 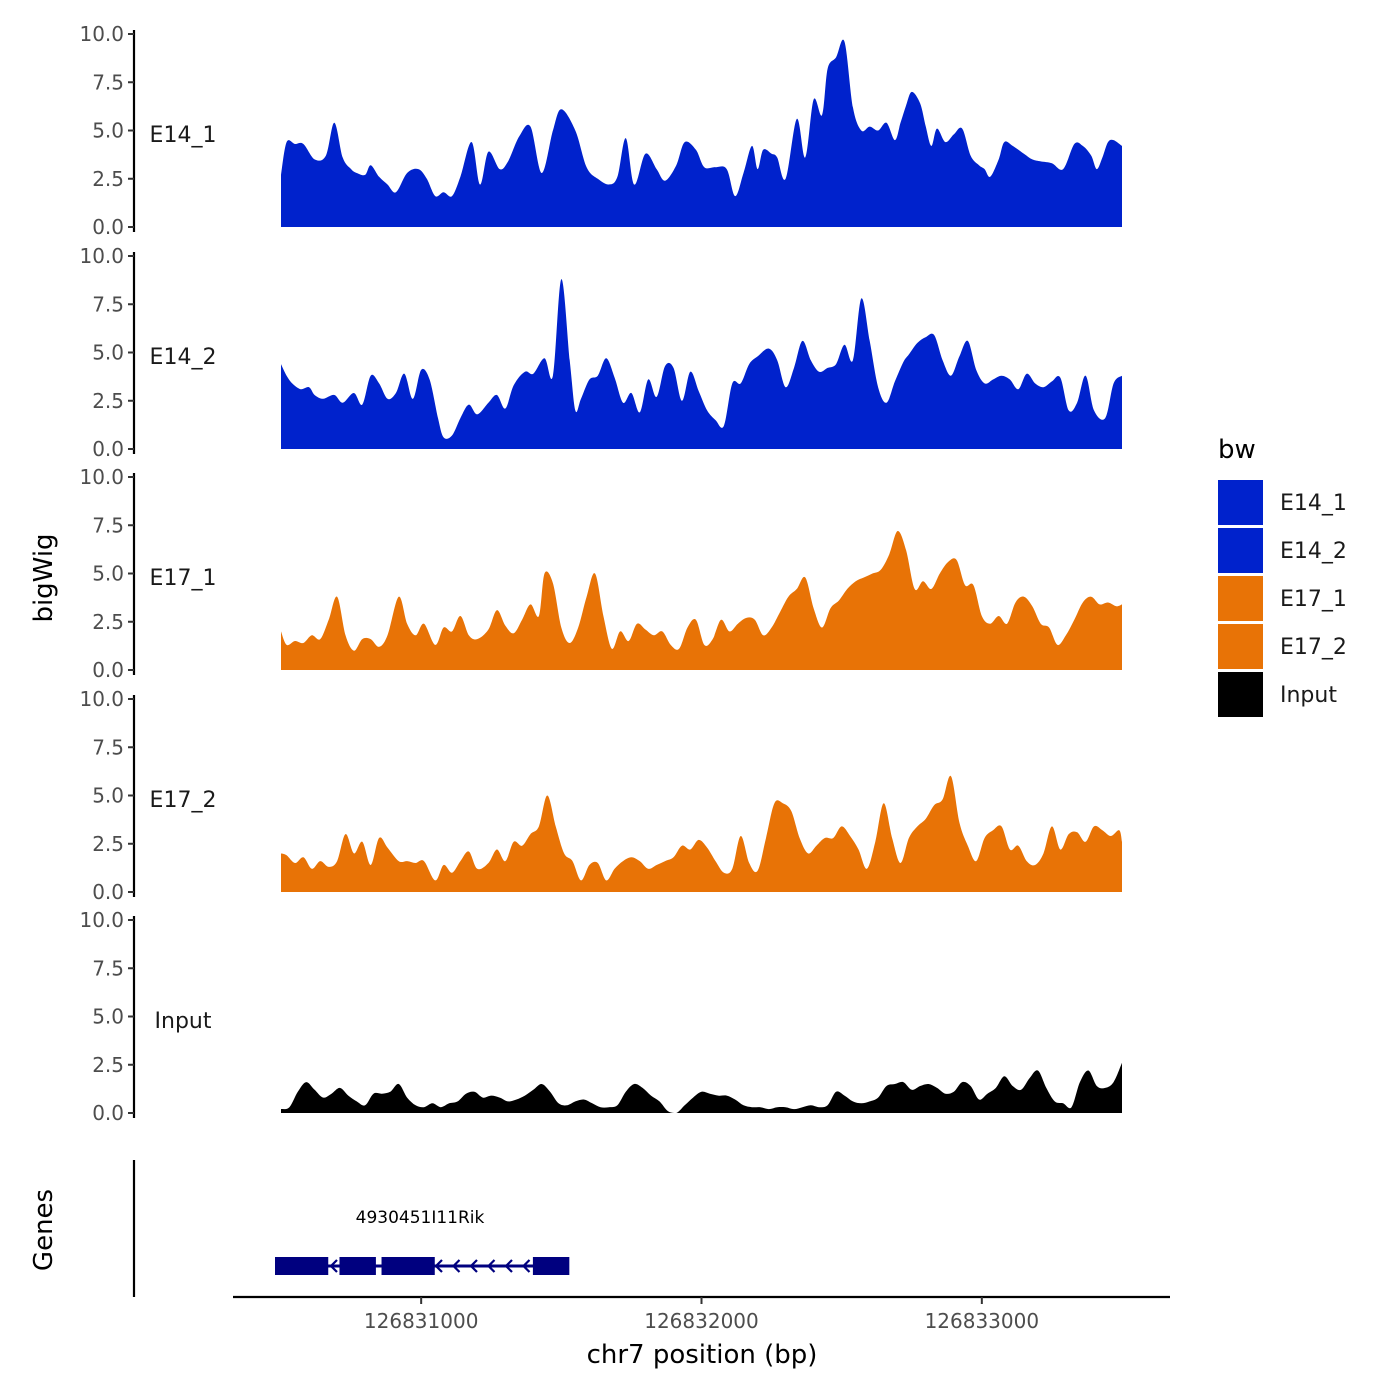 What do you see at coordinates (183, 135) in the screenshot?
I see `track-label-E14_1: E14_1` at bounding box center [183, 135].